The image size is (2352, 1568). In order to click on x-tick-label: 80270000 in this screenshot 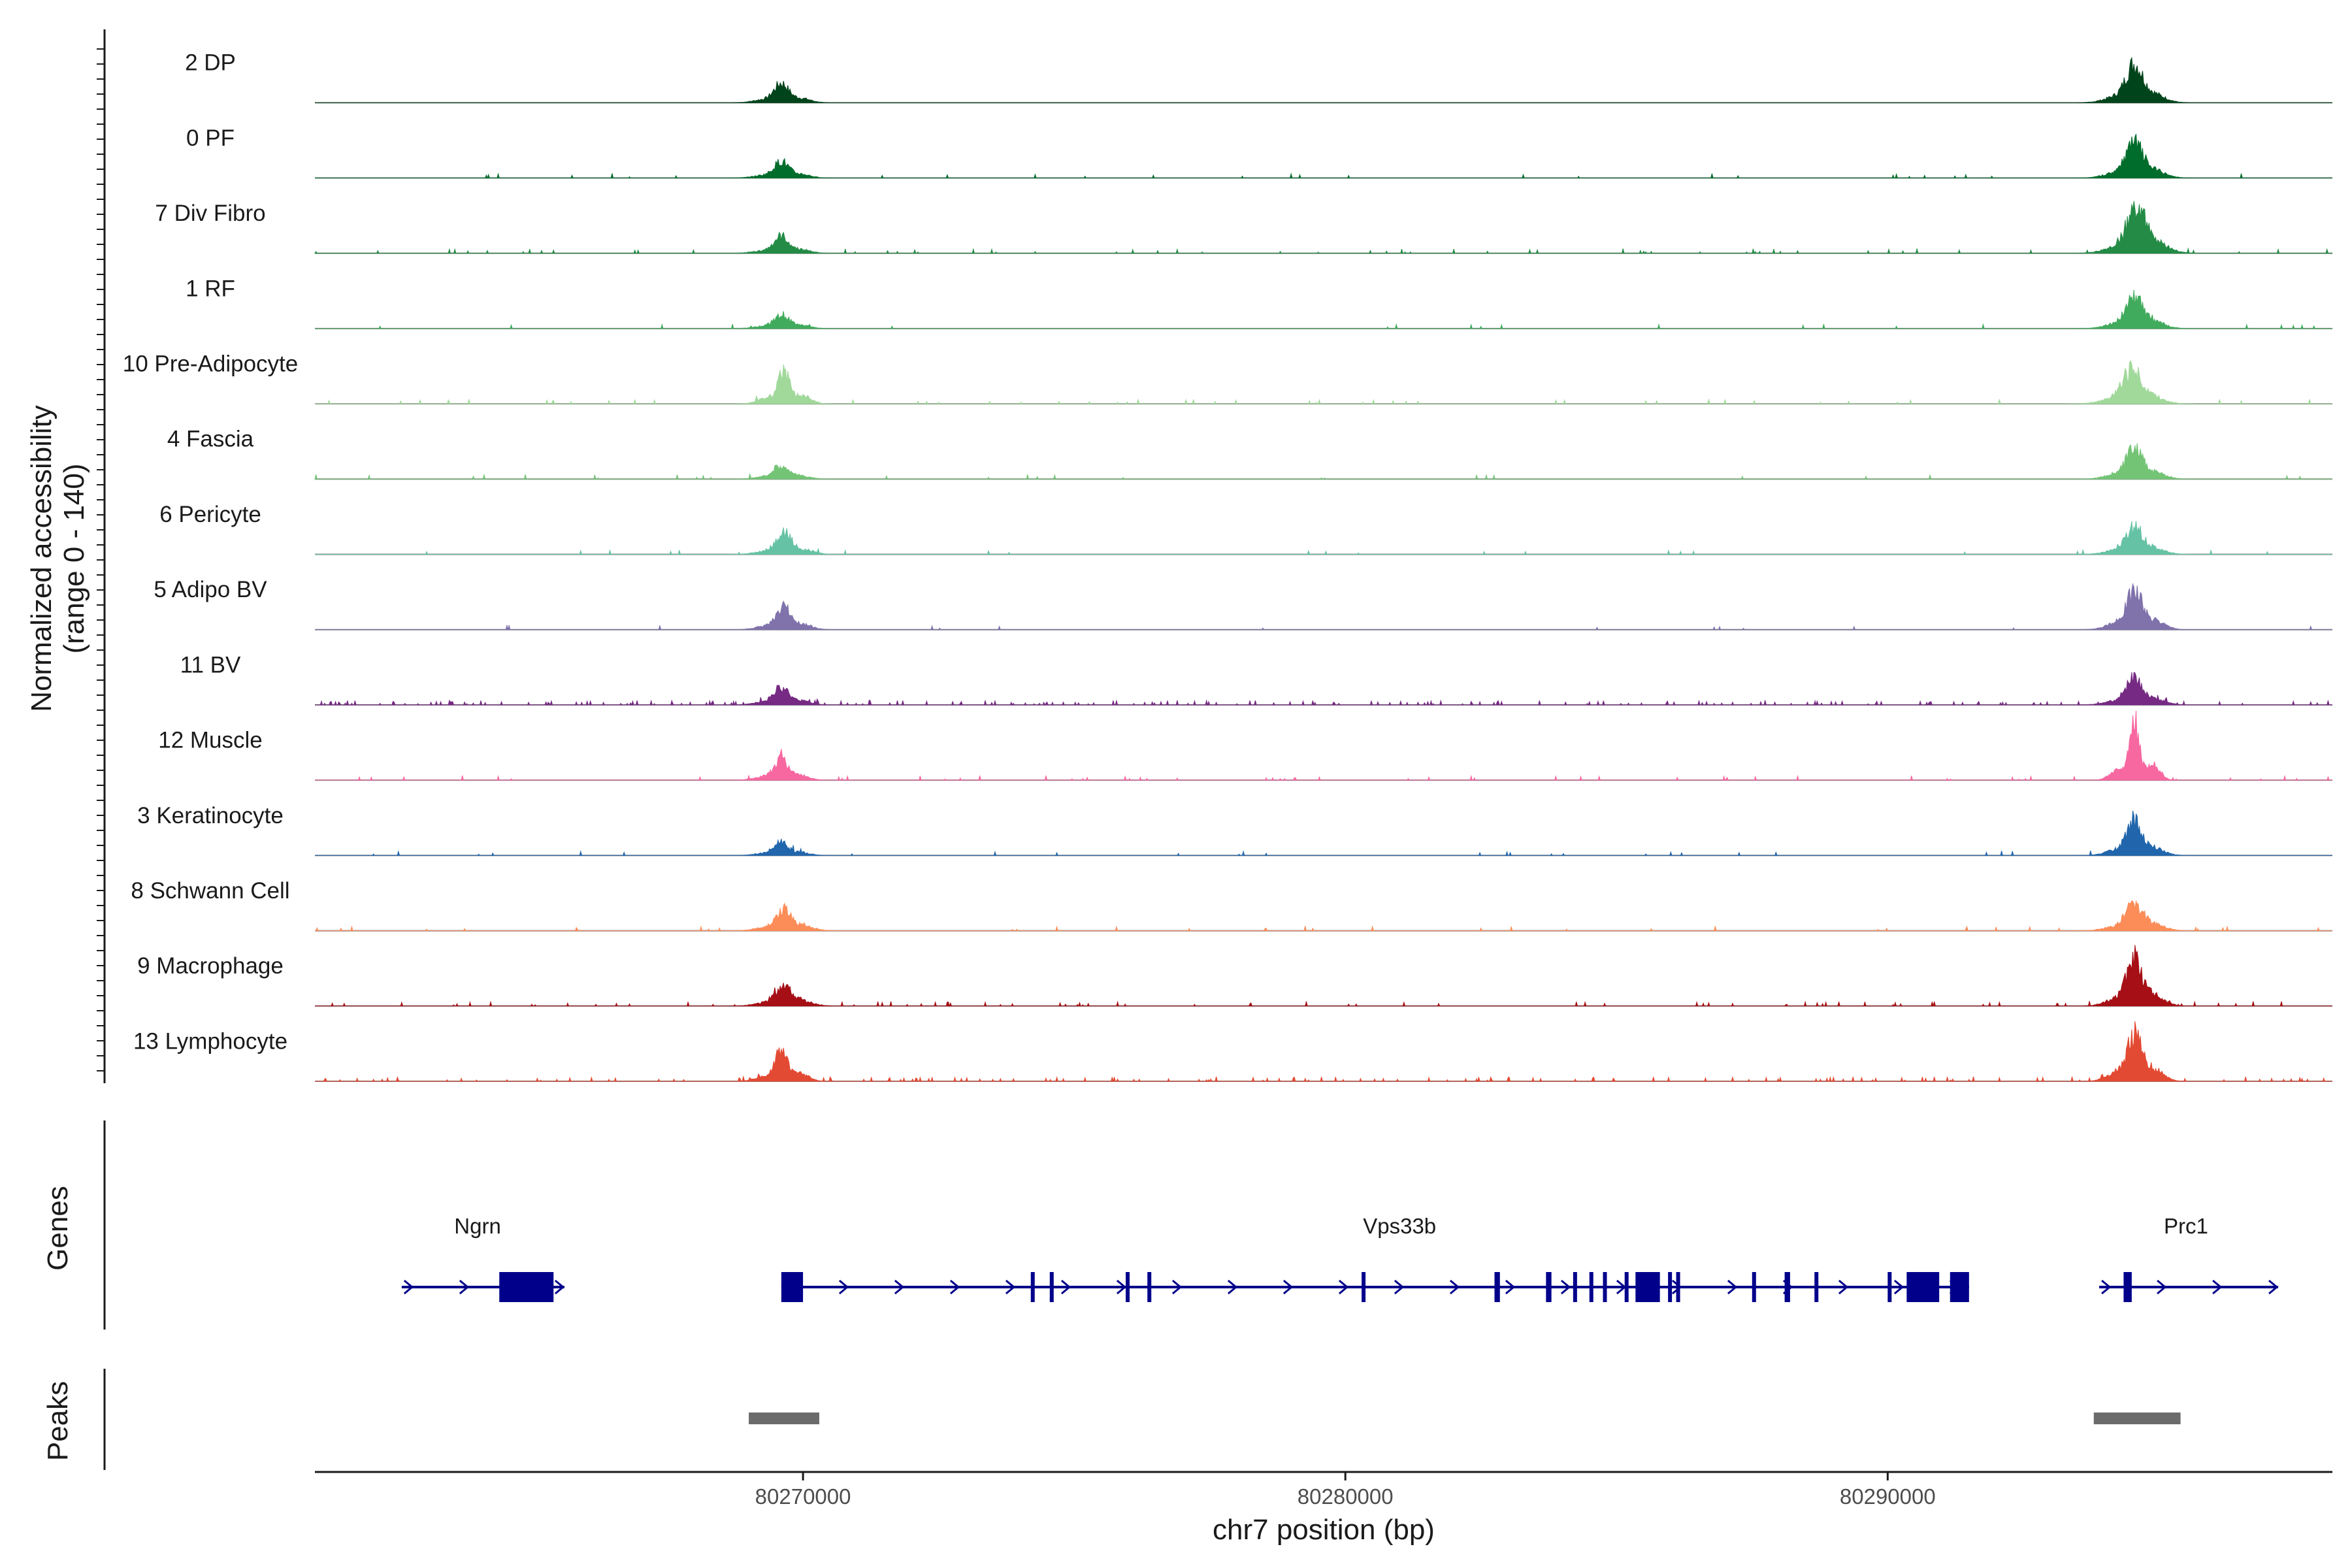, I will do `click(803, 1496)`.